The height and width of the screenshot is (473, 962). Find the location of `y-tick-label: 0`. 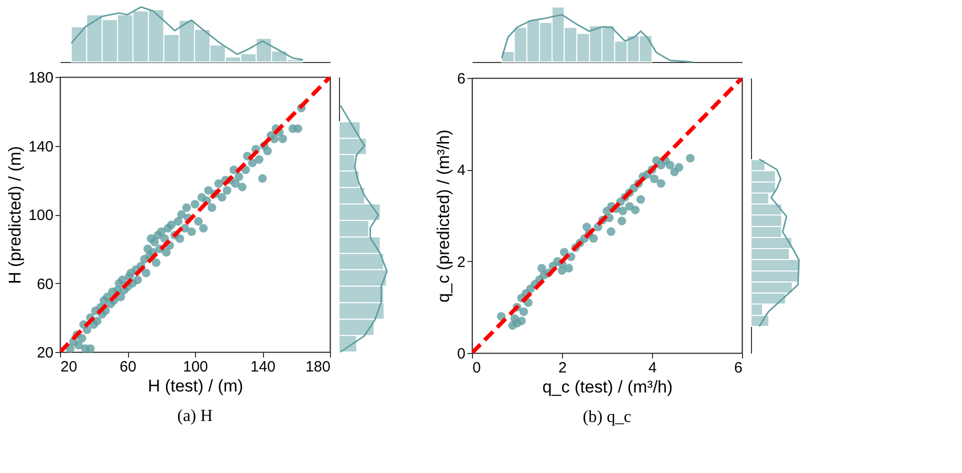

y-tick-label: 0 is located at coordinates (461, 354).